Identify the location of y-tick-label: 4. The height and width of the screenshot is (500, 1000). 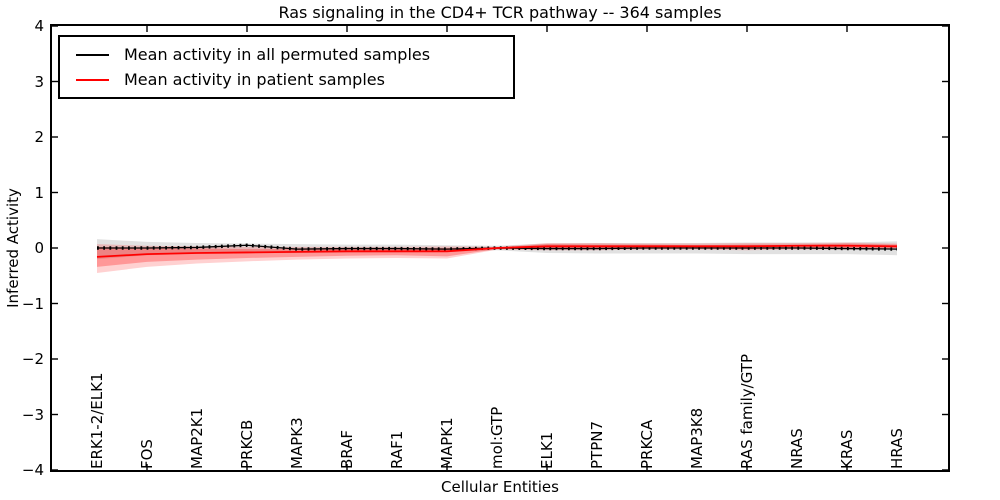
(39, 26).